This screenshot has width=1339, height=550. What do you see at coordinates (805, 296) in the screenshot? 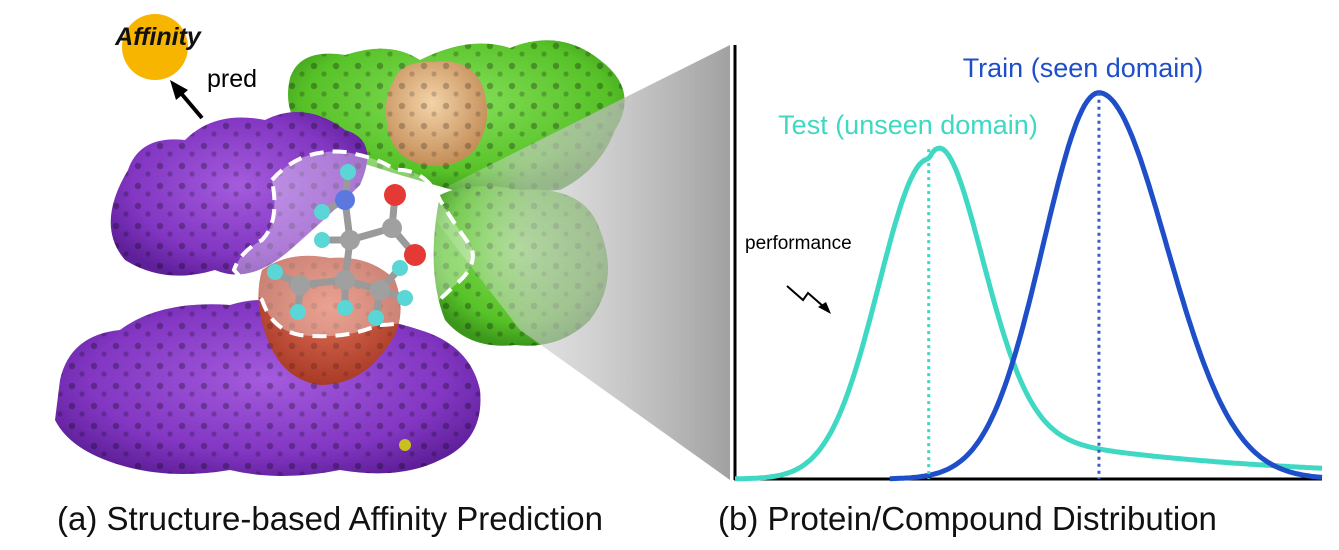
I see `decline-arrow-icon` at bounding box center [805, 296].